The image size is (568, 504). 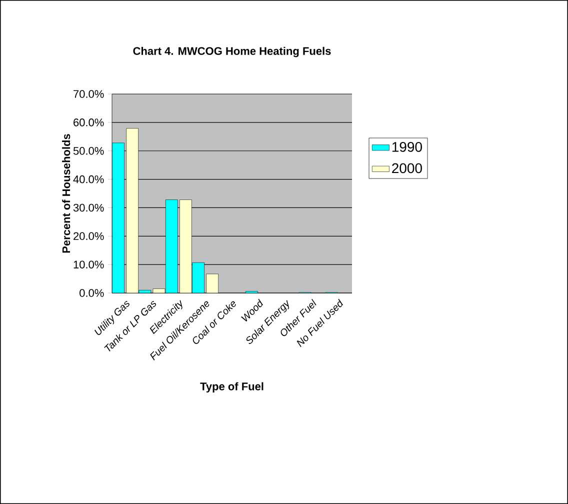 What do you see at coordinates (89, 122) in the screenshot?
I see `y-tick-label: 60.0%` at bounding box center [89, 122].